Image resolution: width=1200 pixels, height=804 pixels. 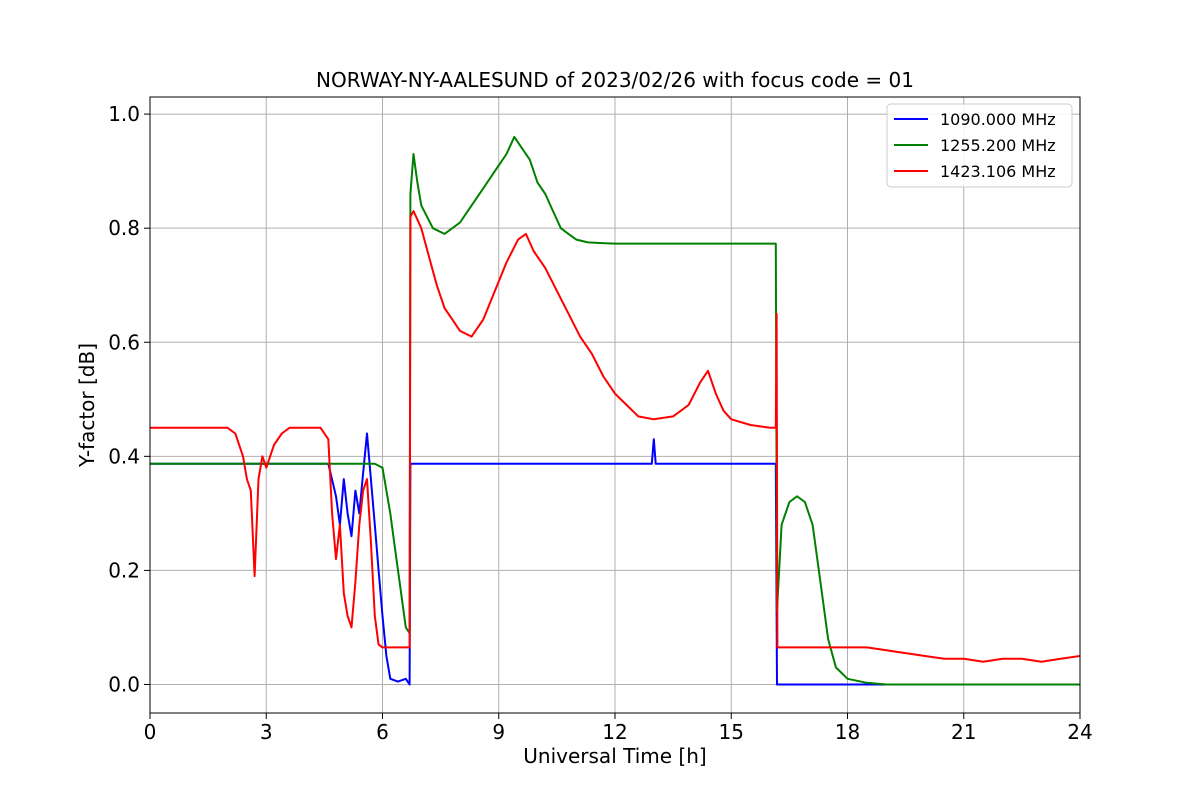 I want to click on x-tick-label: 21, so click(x=963, y=732).